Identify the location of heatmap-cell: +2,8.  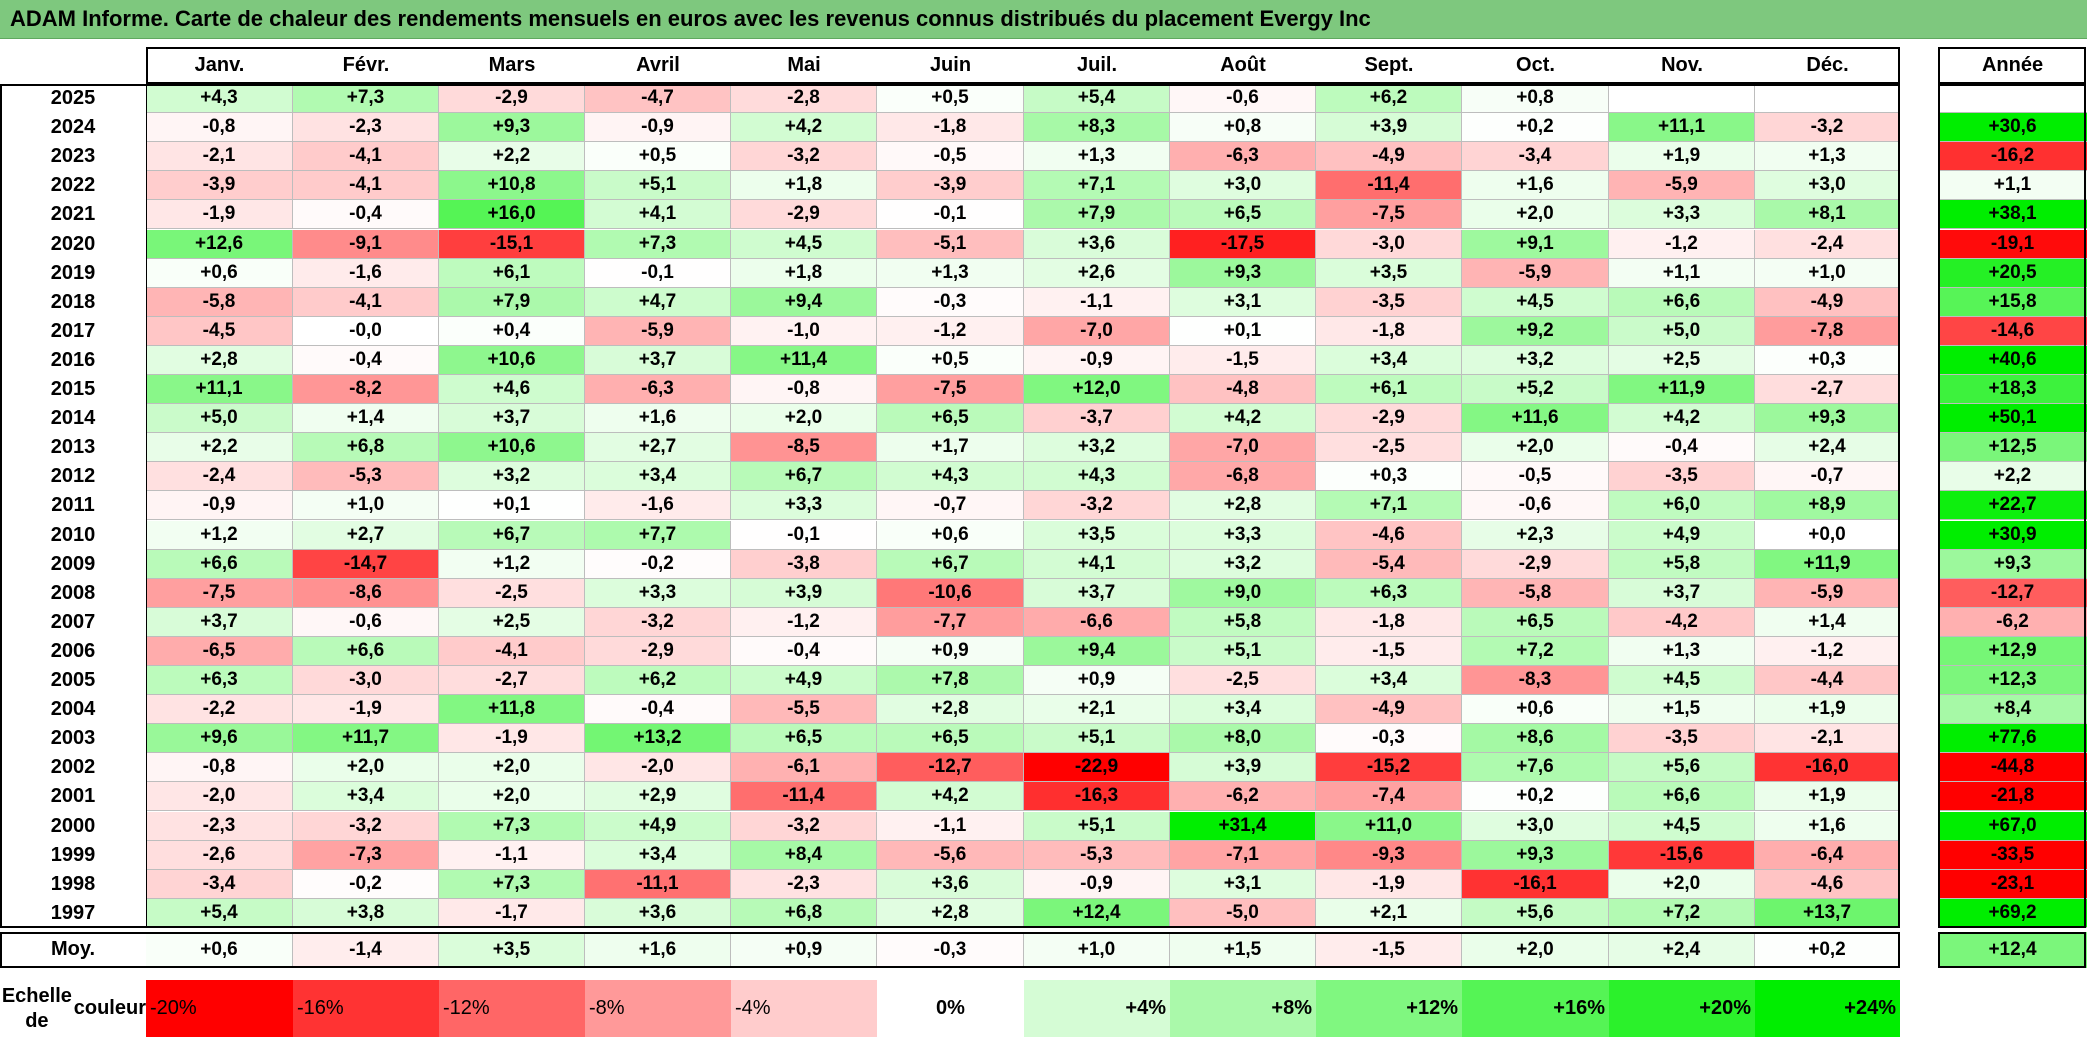
(219, 360).